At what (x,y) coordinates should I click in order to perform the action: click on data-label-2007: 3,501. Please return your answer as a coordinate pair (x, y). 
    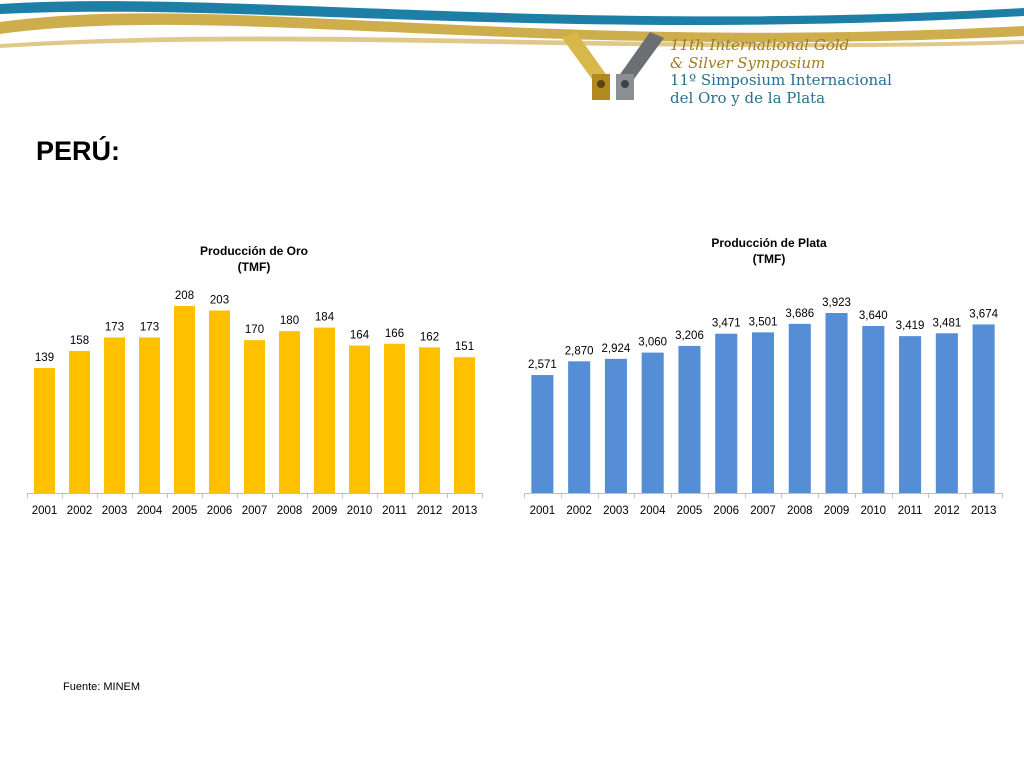
    Looking at the image, I should click on (763, 322).